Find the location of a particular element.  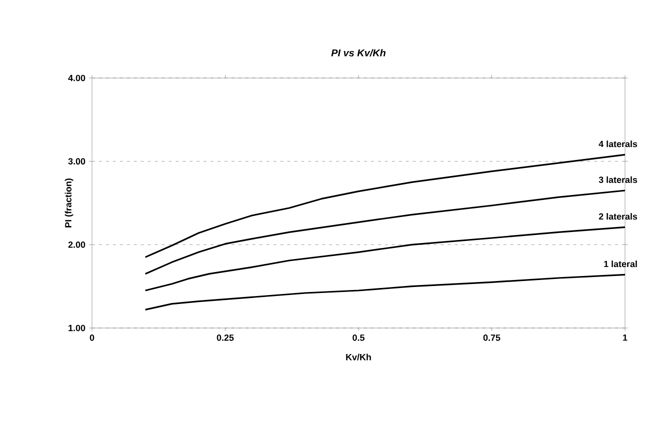

y-tick-label: 2.00 is located at coordinates (77, 244).